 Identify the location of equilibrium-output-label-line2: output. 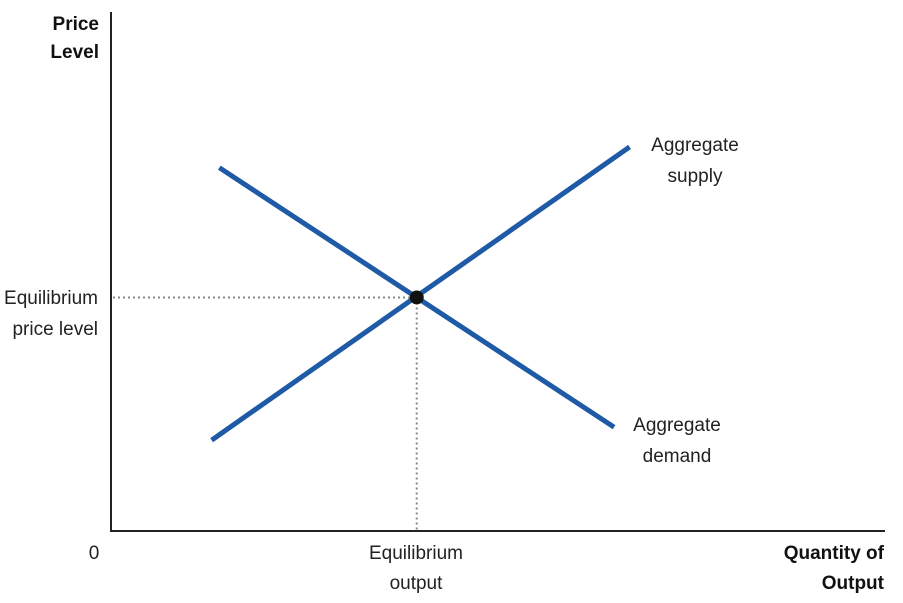
(417, 583).